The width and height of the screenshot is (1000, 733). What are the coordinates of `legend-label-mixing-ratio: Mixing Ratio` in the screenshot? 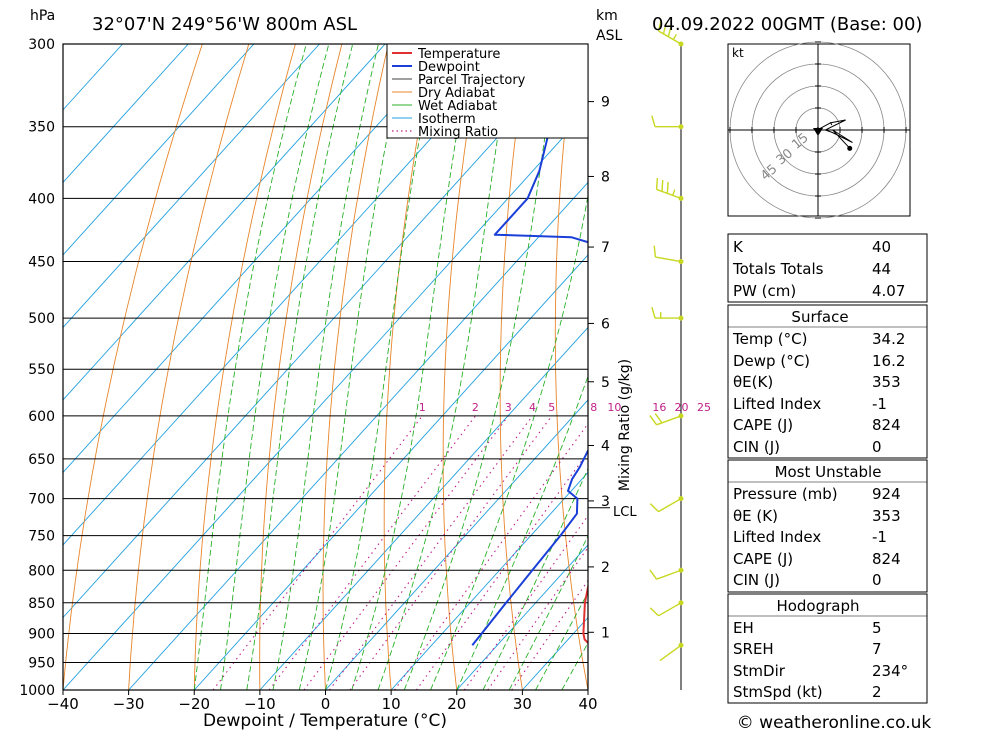 It's located at (458, 132).